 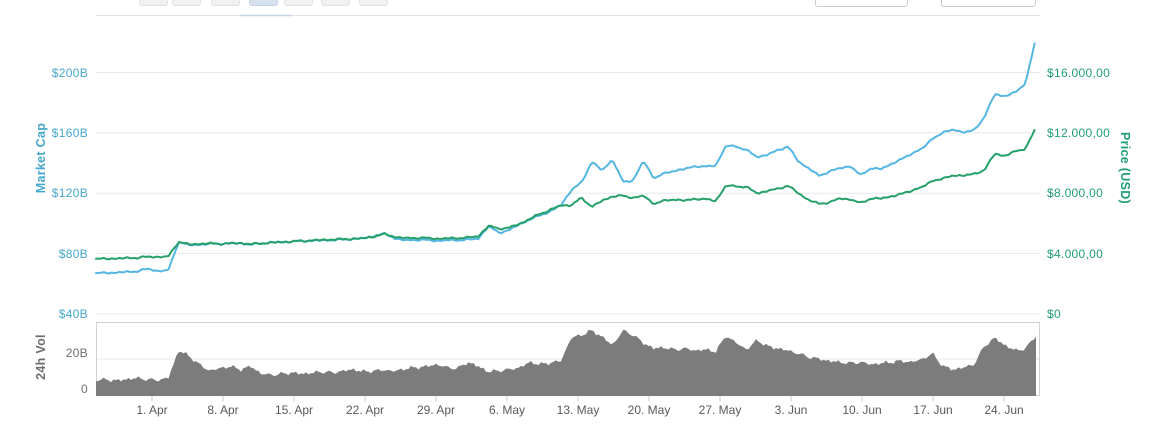 I want to click on volume-axis-tick-label: 0, so click(x=84, y=389).